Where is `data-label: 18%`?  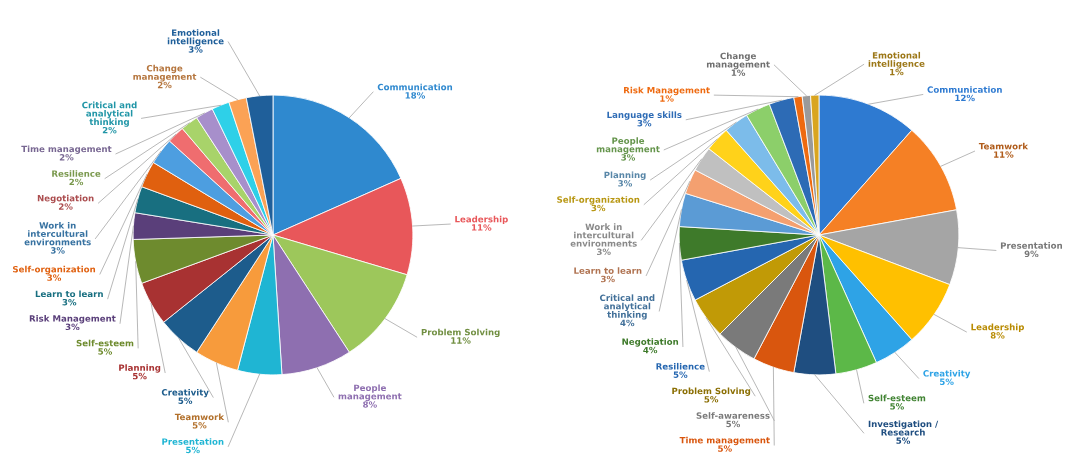 data-label: 18% is located at coordinates (415, 95).